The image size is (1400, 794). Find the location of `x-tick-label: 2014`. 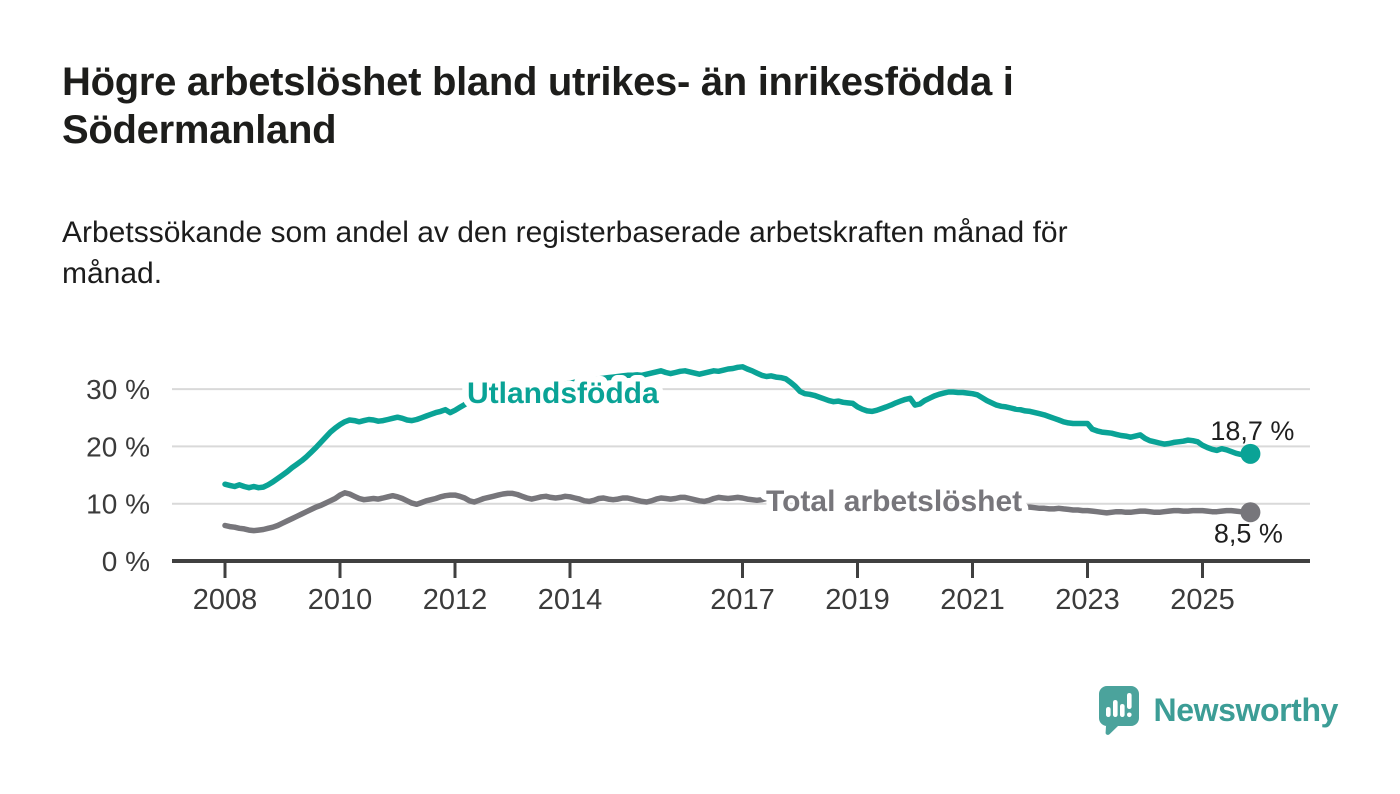

x-tick-label: 2014 is located at coordinates (570, 600).